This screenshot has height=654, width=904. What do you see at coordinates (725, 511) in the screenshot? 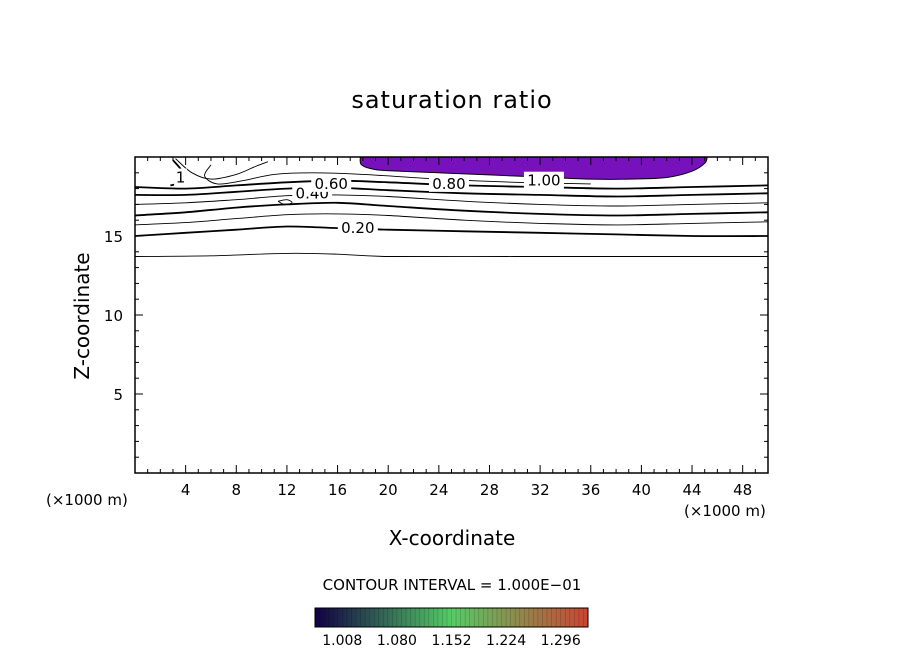
I see `x-unit-right-label: (×1000 m)` at bounding box center [725, 511].